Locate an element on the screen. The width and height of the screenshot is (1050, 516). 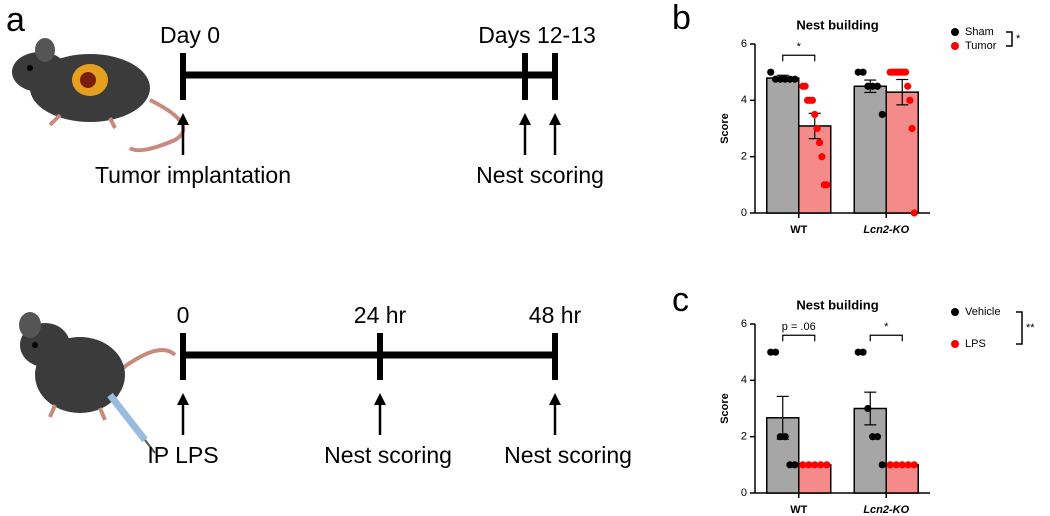
panel-label: b is located at coordinates (681, 18).